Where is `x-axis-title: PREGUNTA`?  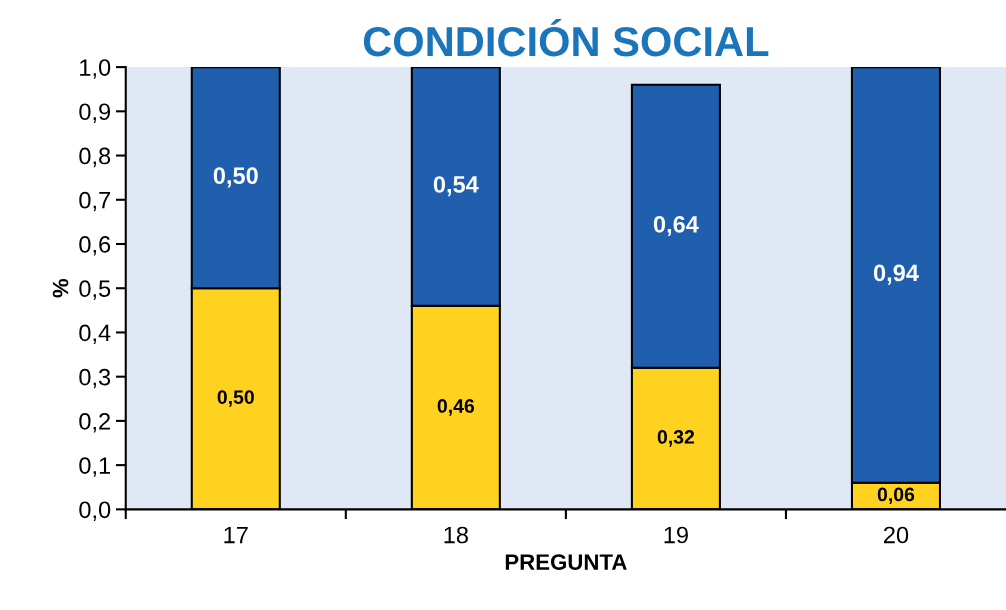 x-axis-title: PREGUNTA is located at coordinates (566, 562).